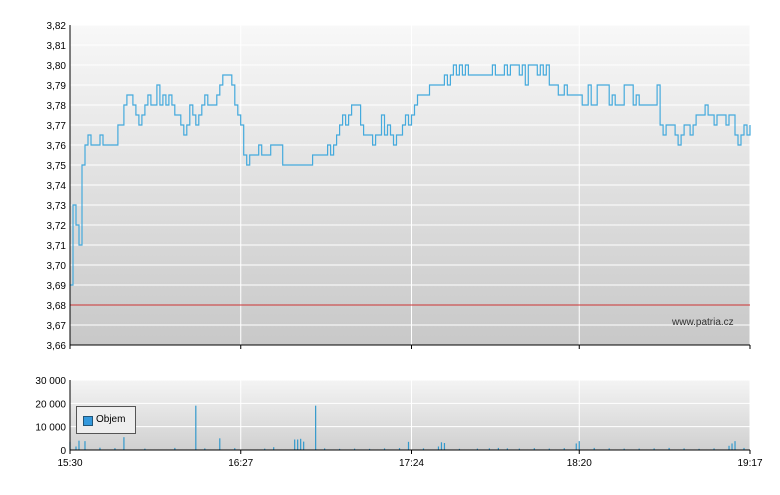 Image resolution: width=780 pixels, height=495 pixels. I want to click on volume-plot-area, so click(410, 415).